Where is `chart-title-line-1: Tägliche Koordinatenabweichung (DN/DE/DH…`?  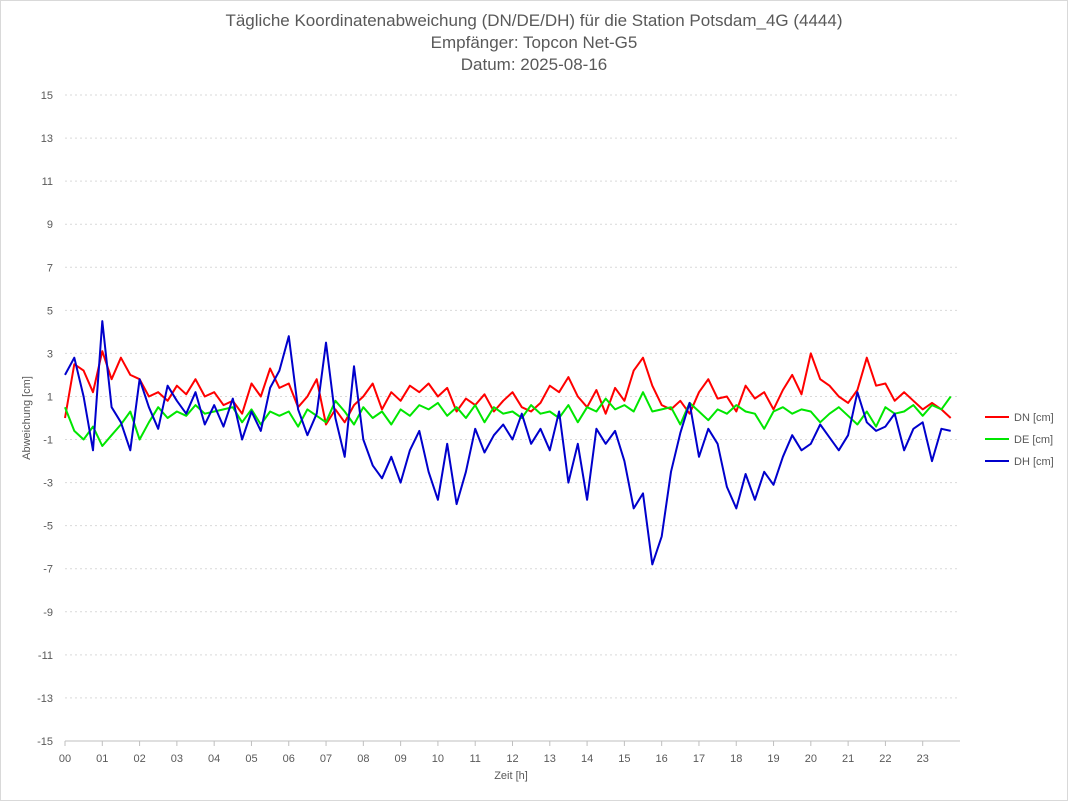 chart-title-line-1: Tägliche Koordinatenabweichung (DN/DE/DH… is located at coordinates (534, 20).